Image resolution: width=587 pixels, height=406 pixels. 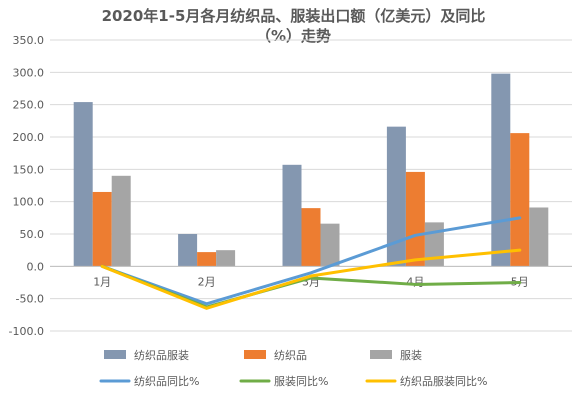 I want to click on x-tick-label: 2月, so click(x=207, y=281).